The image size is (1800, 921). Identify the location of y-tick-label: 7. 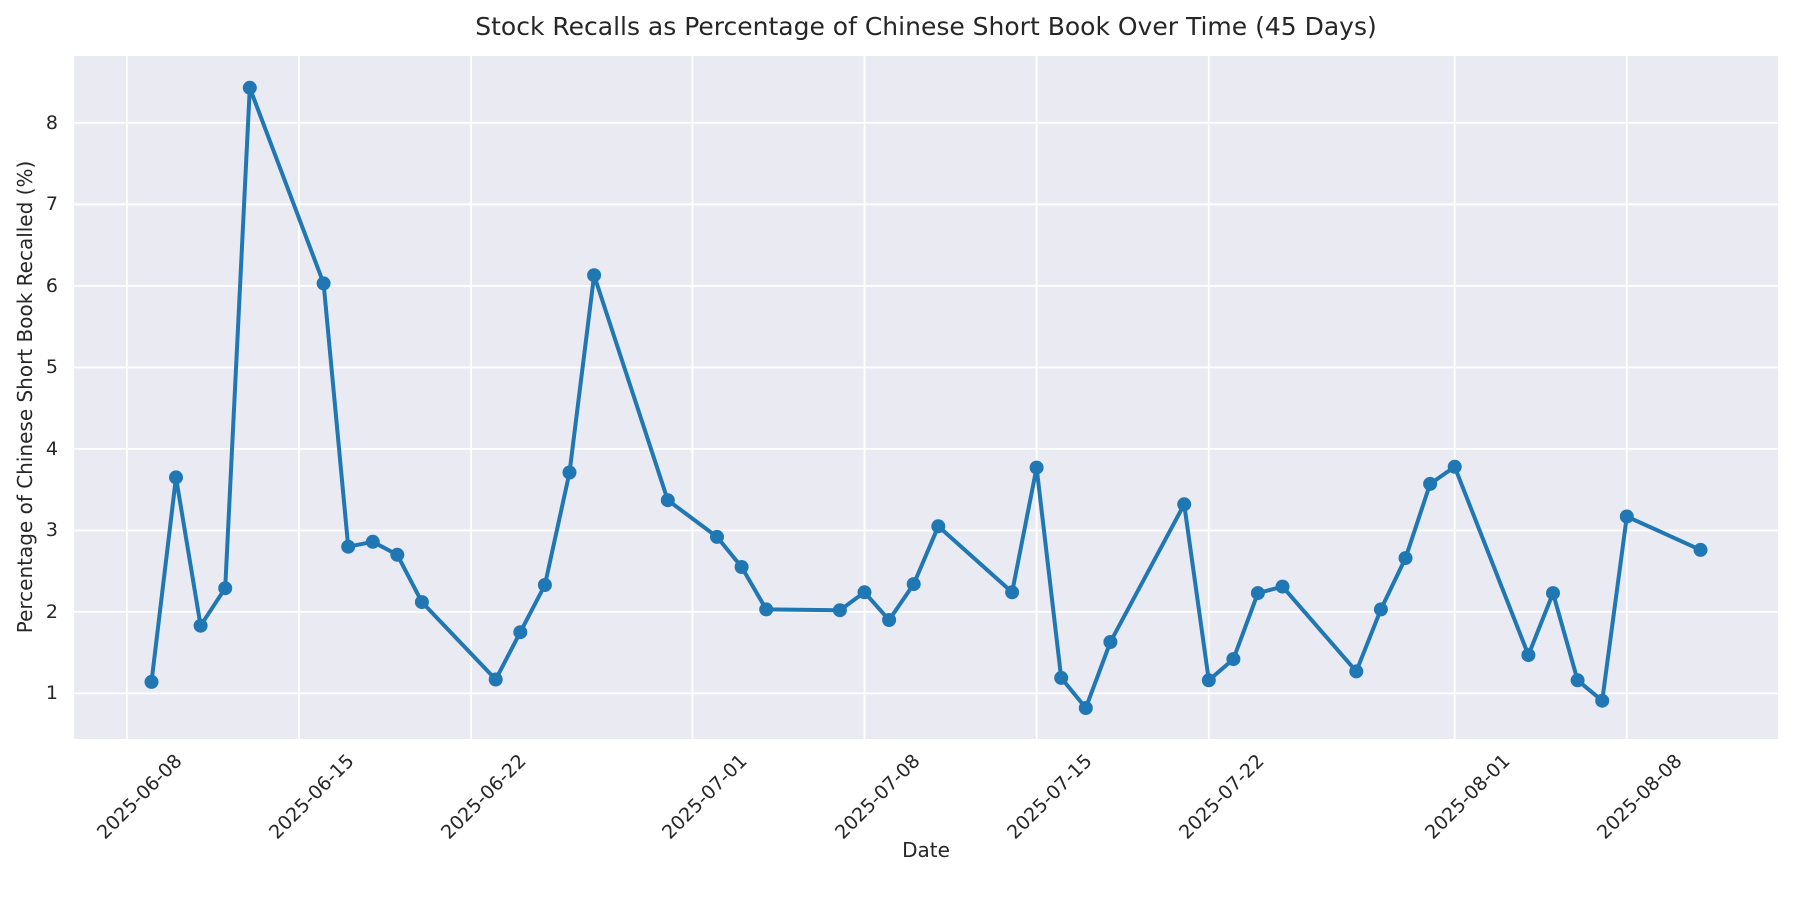
(51, 204).